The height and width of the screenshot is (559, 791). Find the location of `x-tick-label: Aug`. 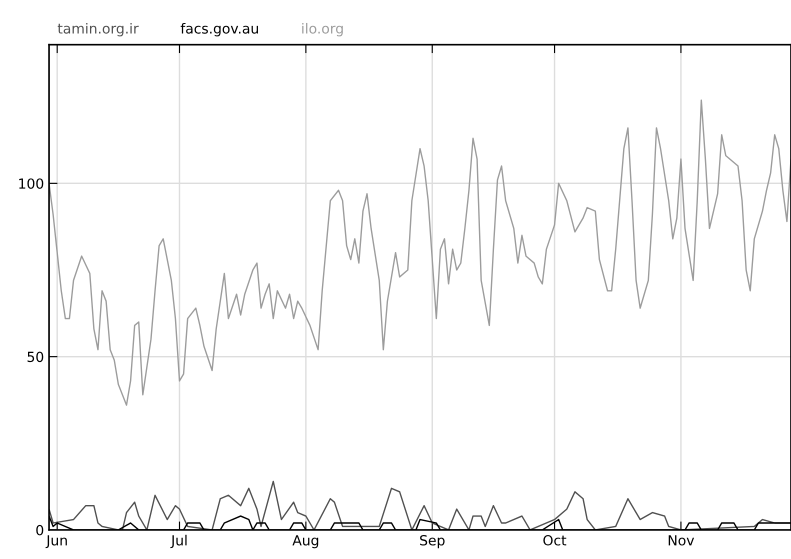

x-tick-label: Aug is located at coordinates (305, 541).